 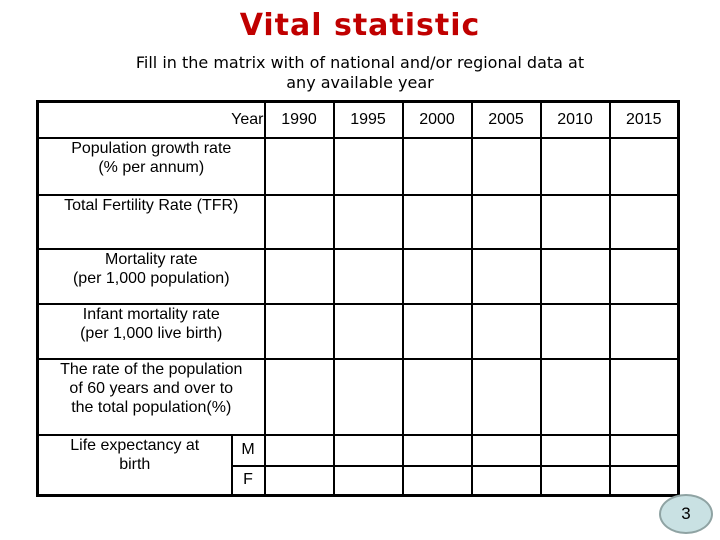 I want to click on year-header-1995: 1995, so click(x=368, y=119).